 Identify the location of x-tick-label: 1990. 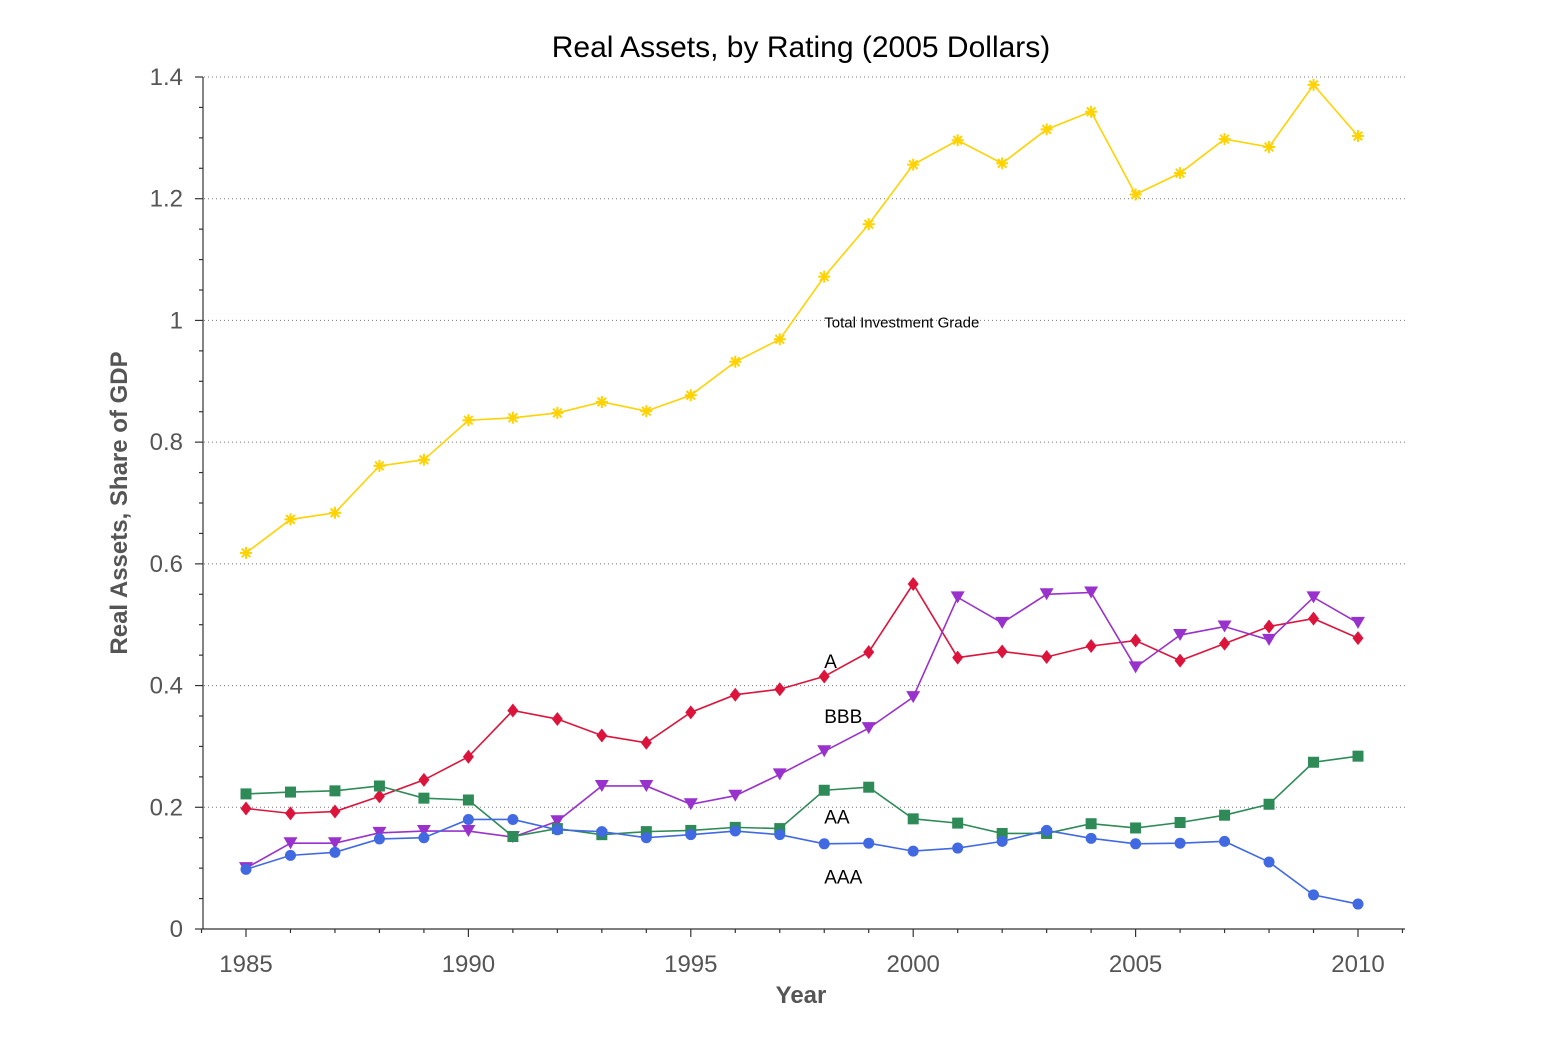
(468, 964).